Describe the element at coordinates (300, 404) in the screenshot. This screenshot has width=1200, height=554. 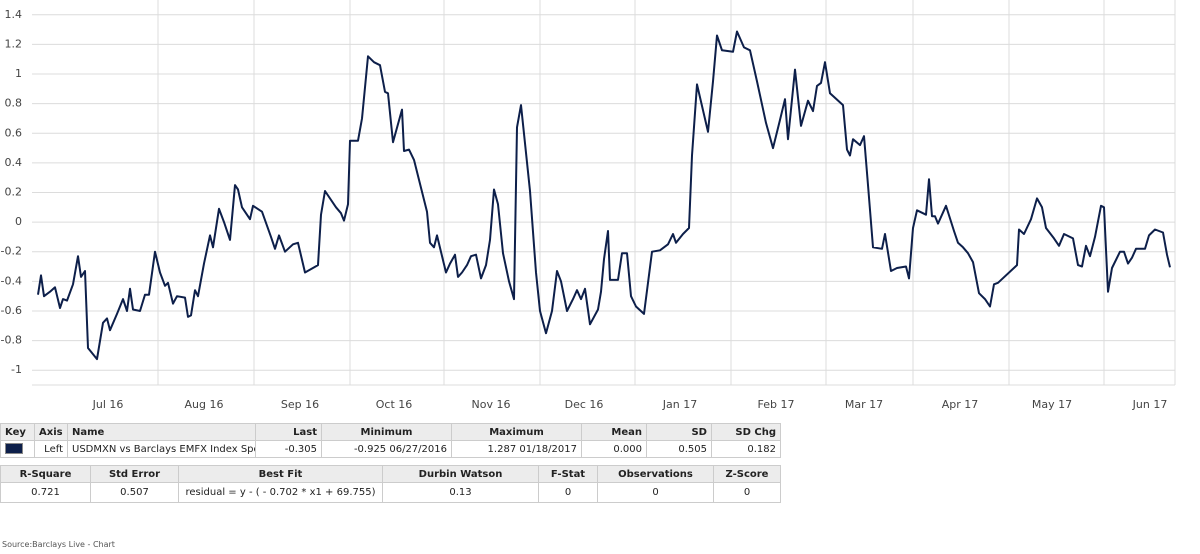
I see `x-tick-label: Sep 16` at that location.